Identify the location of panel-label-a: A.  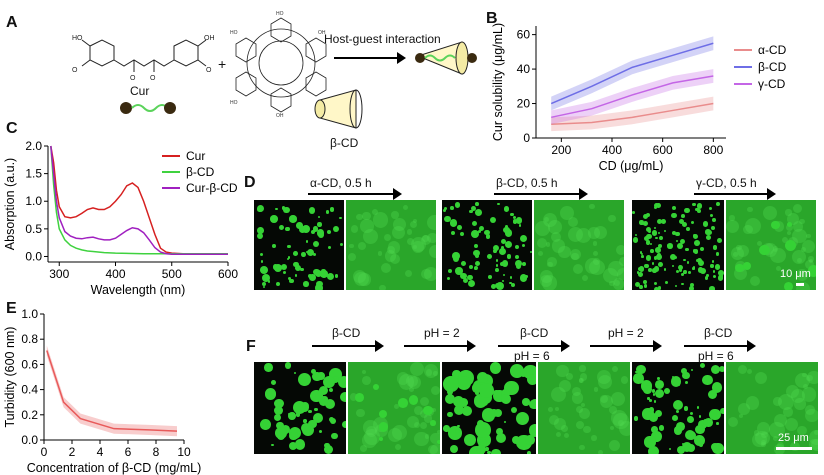
(12, 22).